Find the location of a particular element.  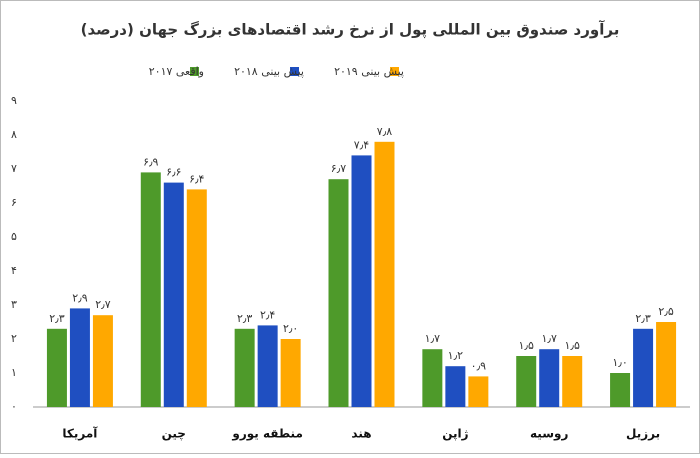

value-label: ۶٫۶ is located at coordinates (173, 172).